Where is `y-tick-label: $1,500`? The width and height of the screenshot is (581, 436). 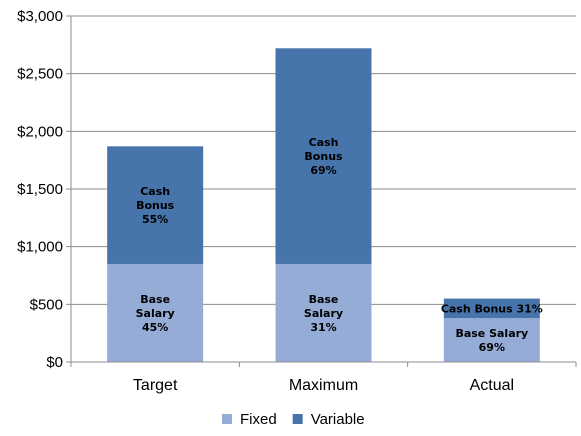 y-tick-label: $1,500 is located at coordinates (40, 189).